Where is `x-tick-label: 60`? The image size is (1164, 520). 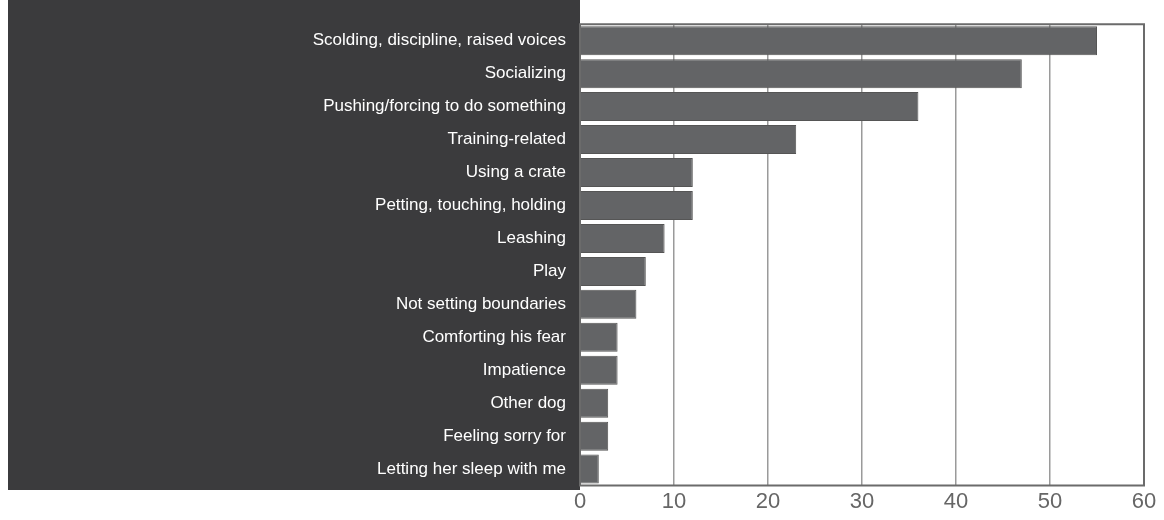 x-tick-label: 60 is located at coordinates (1144, 500).